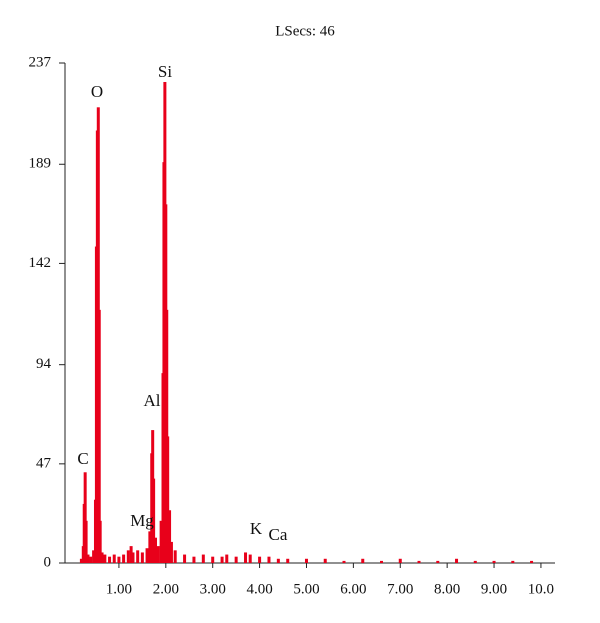 Image resolution: width=600 pixels, height=623 pixels. What do you see at coordinates (256, 528) in the screenshot?
I see `element-label: K` at bounding box center [256, 528].